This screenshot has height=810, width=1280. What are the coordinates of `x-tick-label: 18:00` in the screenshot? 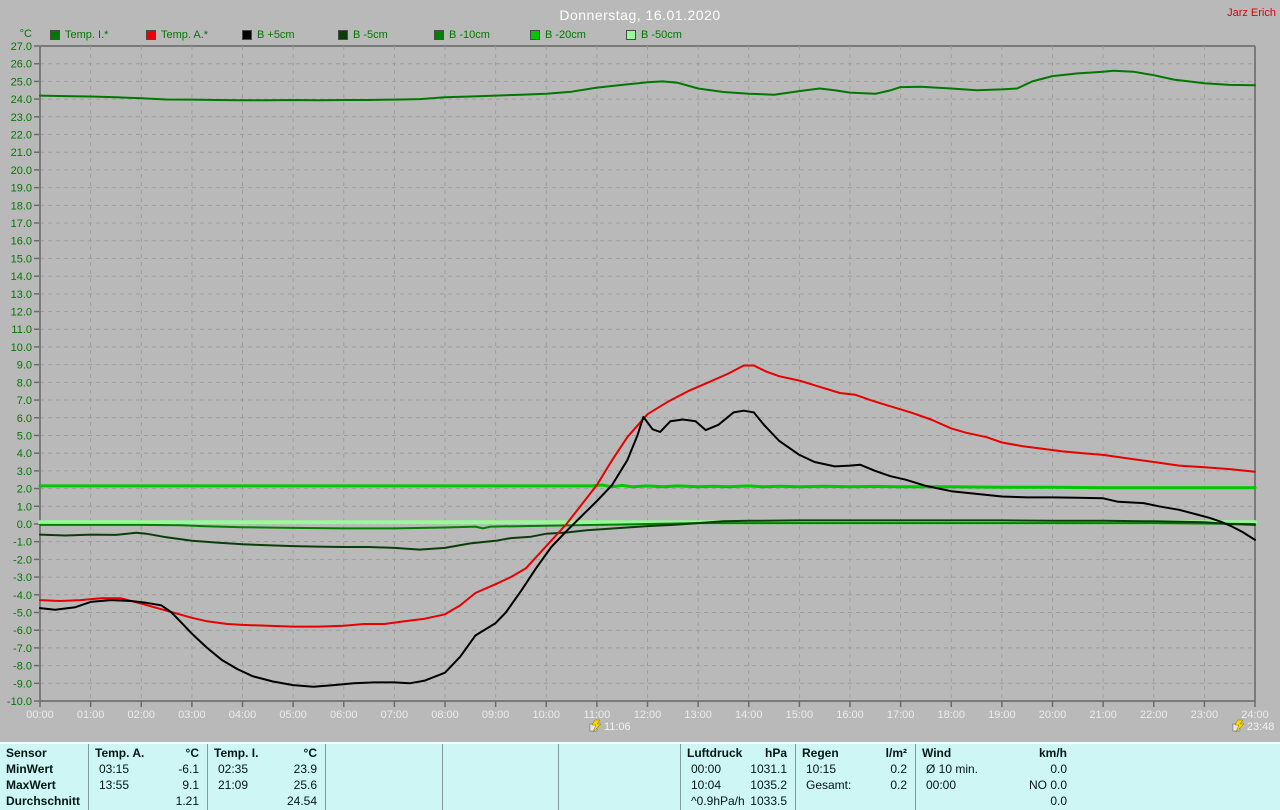 It's located at (951, 715).